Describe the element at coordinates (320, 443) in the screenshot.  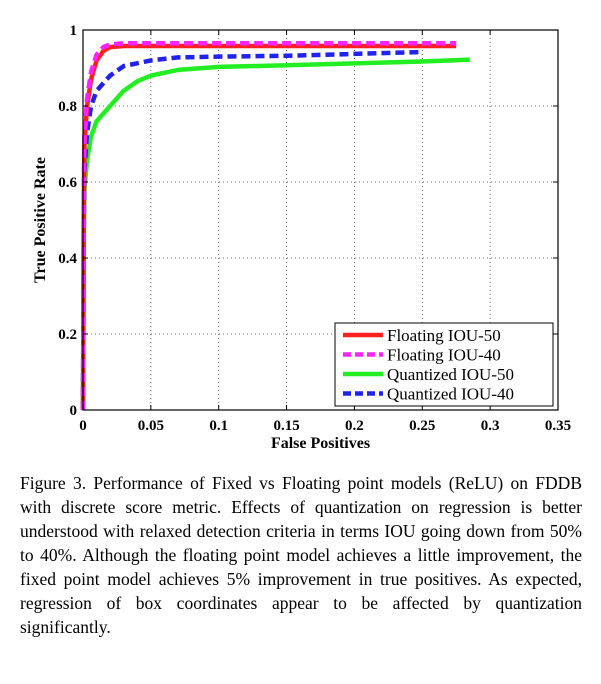
I see `x-axis-label: False Positives` at that location.